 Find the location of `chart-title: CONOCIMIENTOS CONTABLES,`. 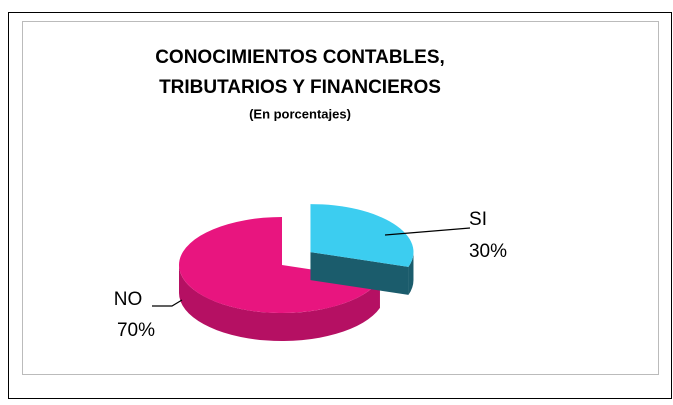

chart-title: CONOCIMIENTOS CONTABLES, is located at coordinates (300, 57).